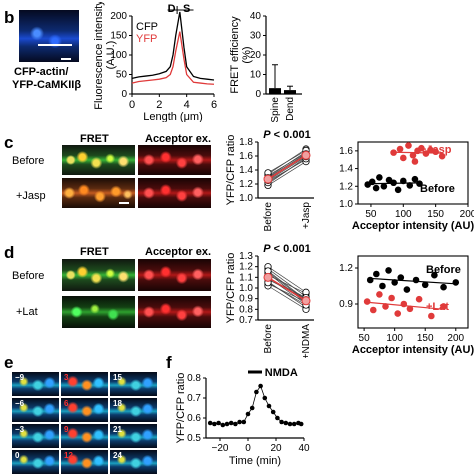 This screenshot has width=474, height=474. Describe the element at coordinates (256, 55) in the screenshot. I see `y-tick-label: 20` at that location.